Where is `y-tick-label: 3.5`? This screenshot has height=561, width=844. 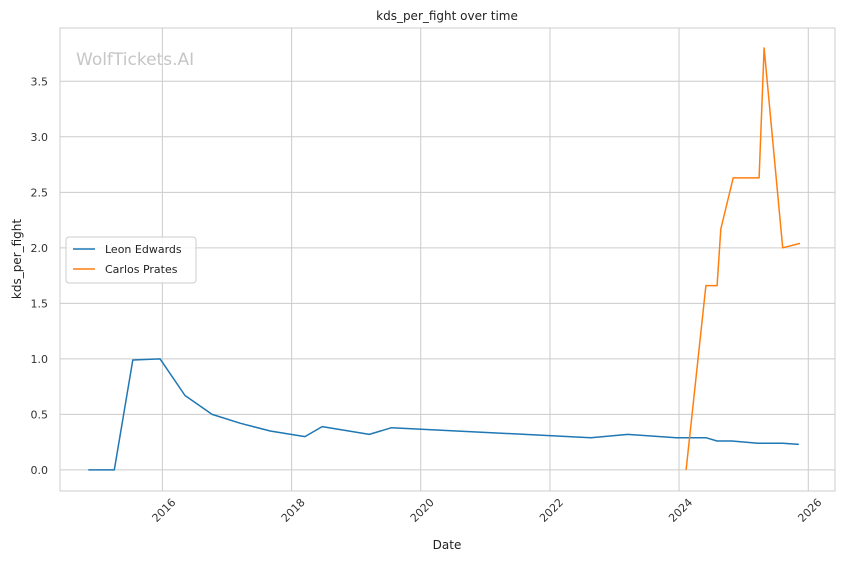 y-tick-label: 3.5 is located at coordinates (40, 81).